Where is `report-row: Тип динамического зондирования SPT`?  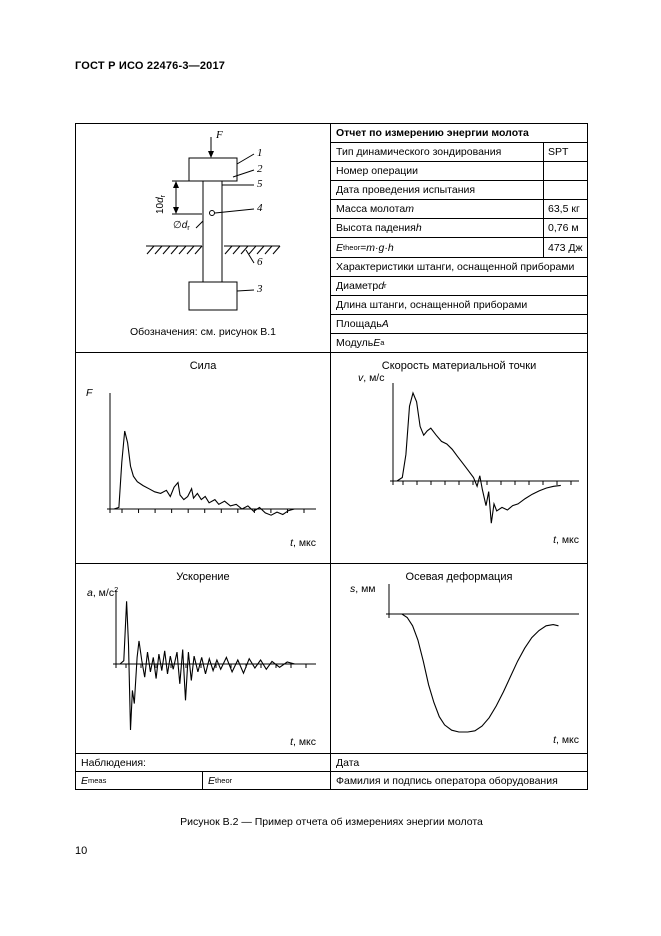 report-row: Тип динамического зондирования SPT is located at coordinates (459, 152).